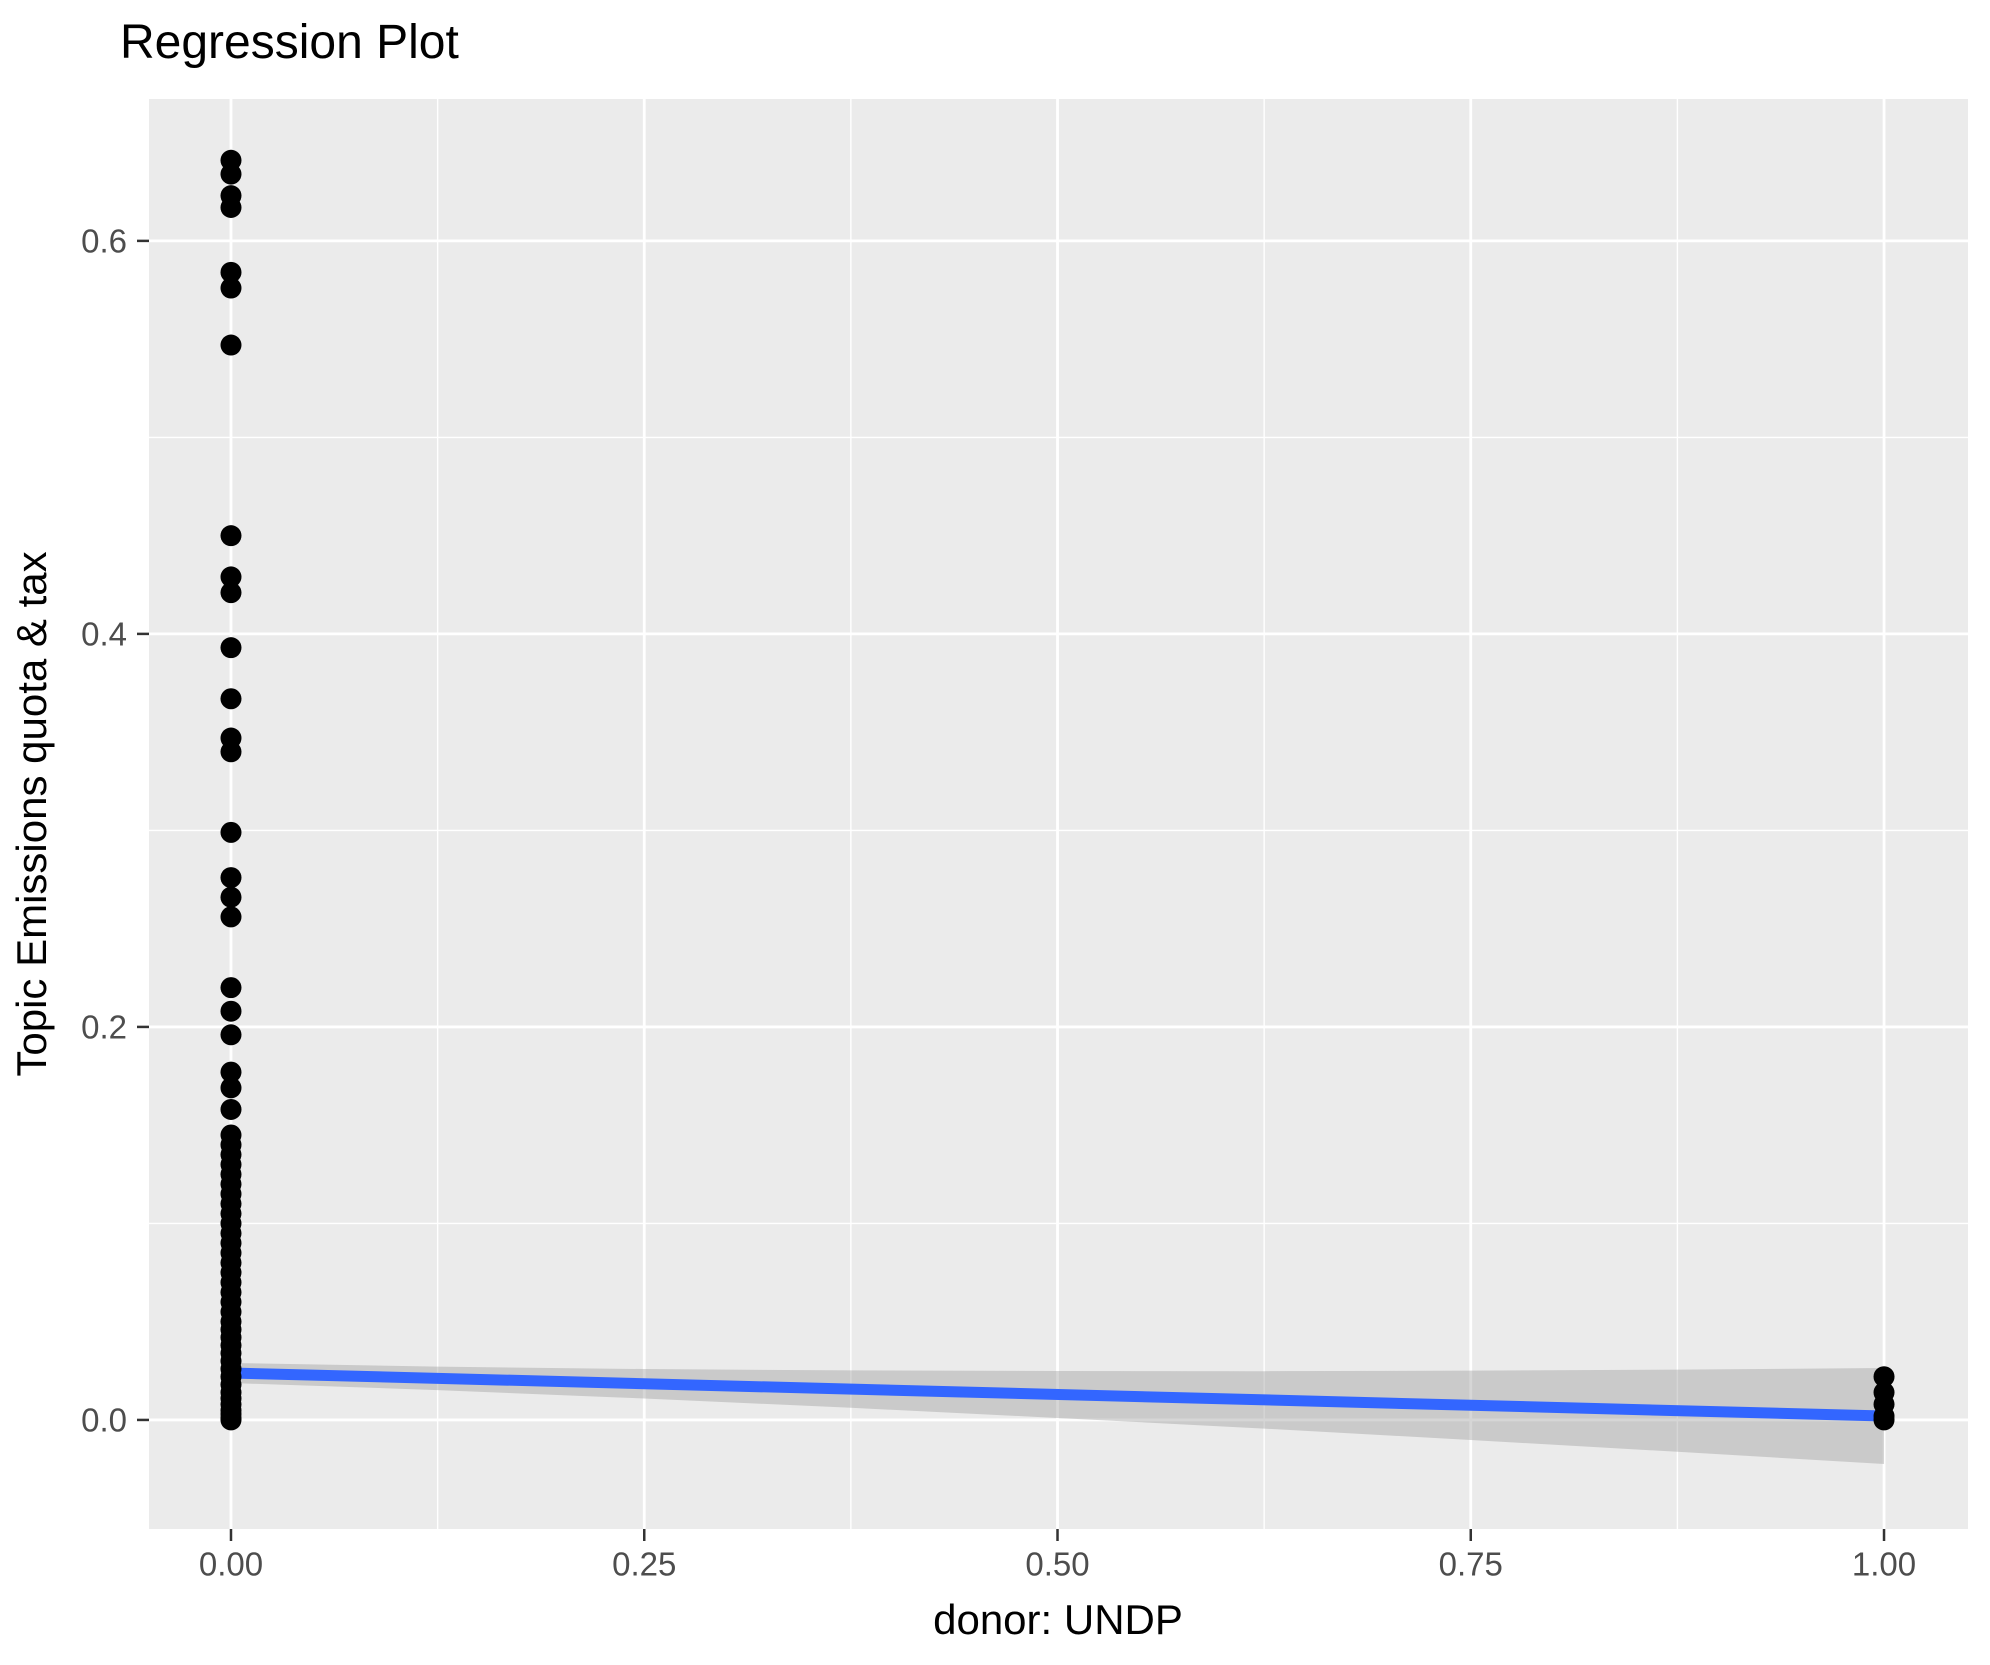  Describe the element at coordinates (1058, 1619) in the screenshot. I see `x-axis-title: donor: UNDP` at that location.